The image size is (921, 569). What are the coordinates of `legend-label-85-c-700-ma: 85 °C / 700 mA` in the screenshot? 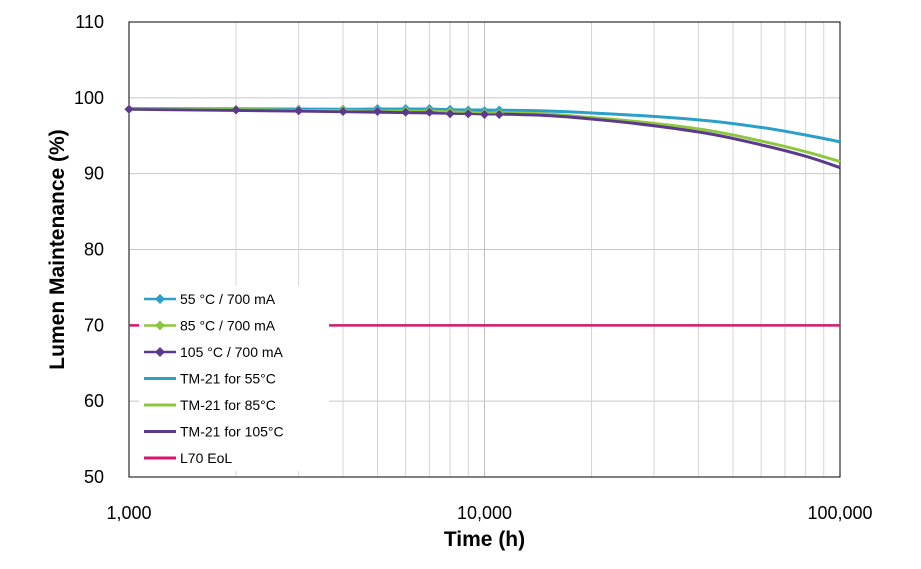 It's located at (228, 326).